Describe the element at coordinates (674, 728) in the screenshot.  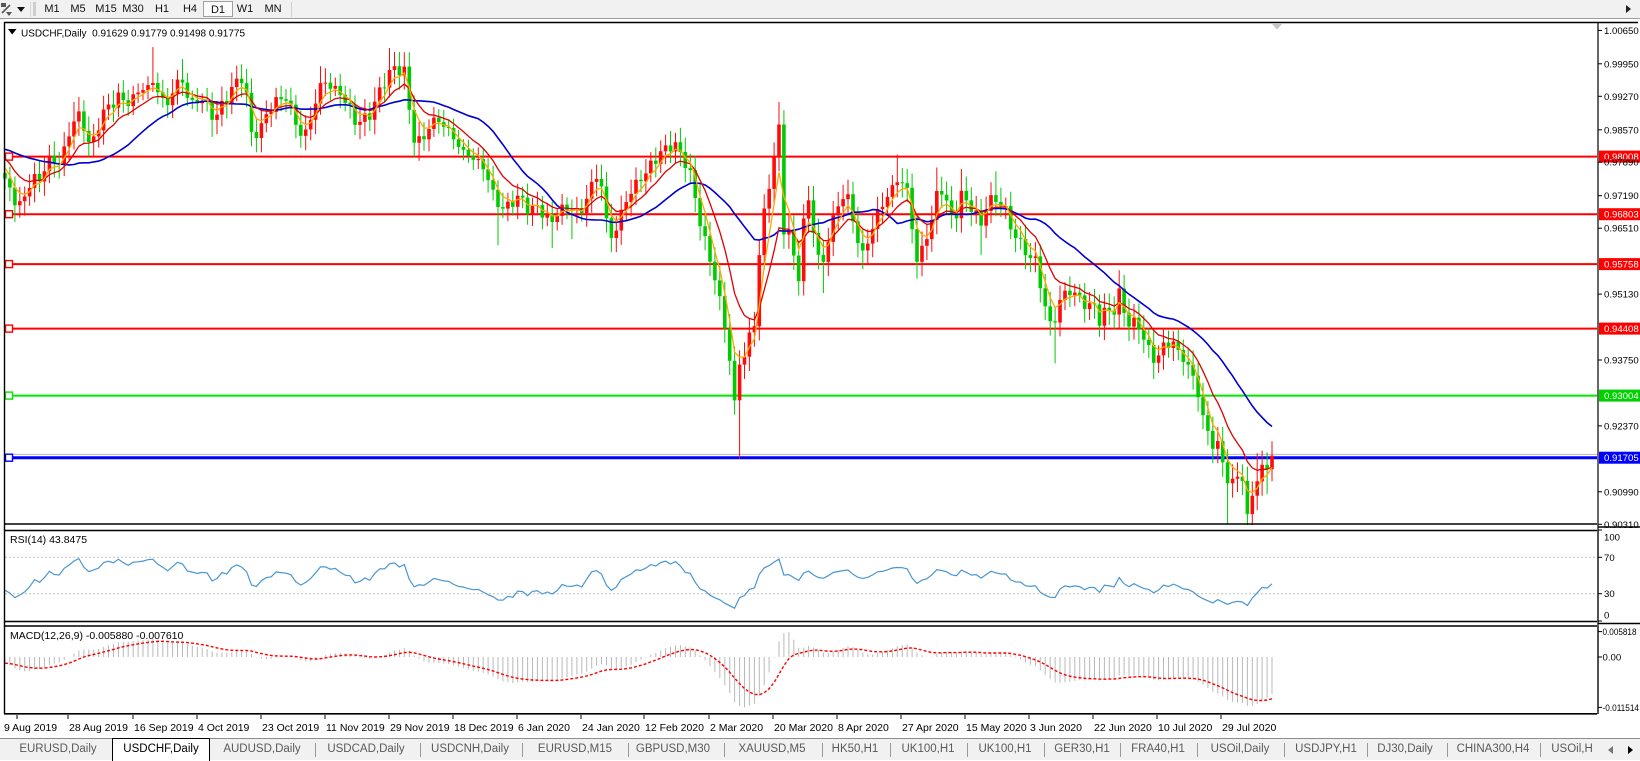
I see `svg-text: 12 Feb 2020` at that location.